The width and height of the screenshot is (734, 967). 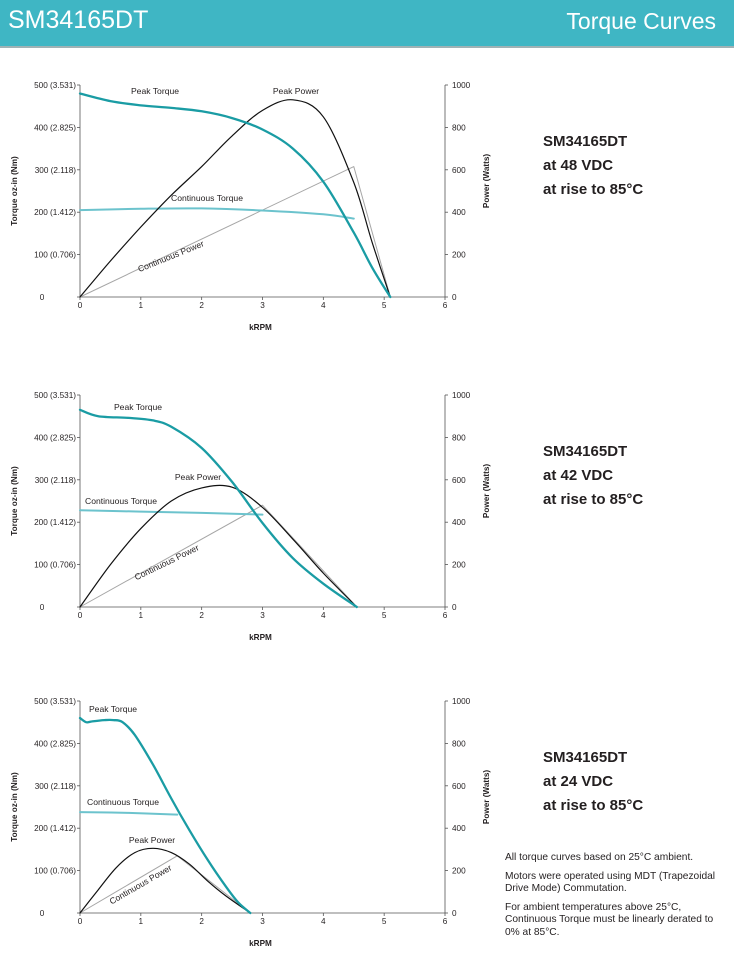 I want to click on chart-info-48vdc: SM34165DT at 48 VDC at rise to 85°C, so click(x=593, y=166).